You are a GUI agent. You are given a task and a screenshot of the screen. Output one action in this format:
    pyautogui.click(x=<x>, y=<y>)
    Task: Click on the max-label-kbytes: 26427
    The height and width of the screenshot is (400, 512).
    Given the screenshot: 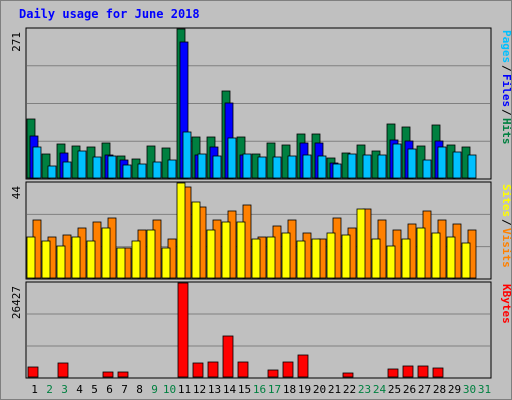 What is the action you would take?
    pyautogui.click(x=16, y=302)
    